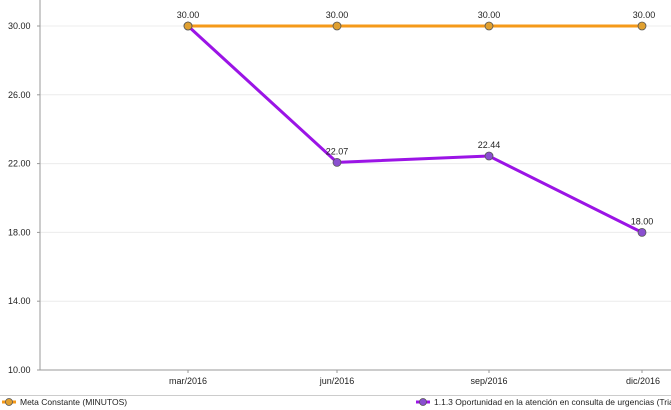 The height and width of the screenshot is (410, 671). What do you see at coordinates (489, 145) in the screenshot?
I see `data-label: 22.44` at bounding box center [489, 145].